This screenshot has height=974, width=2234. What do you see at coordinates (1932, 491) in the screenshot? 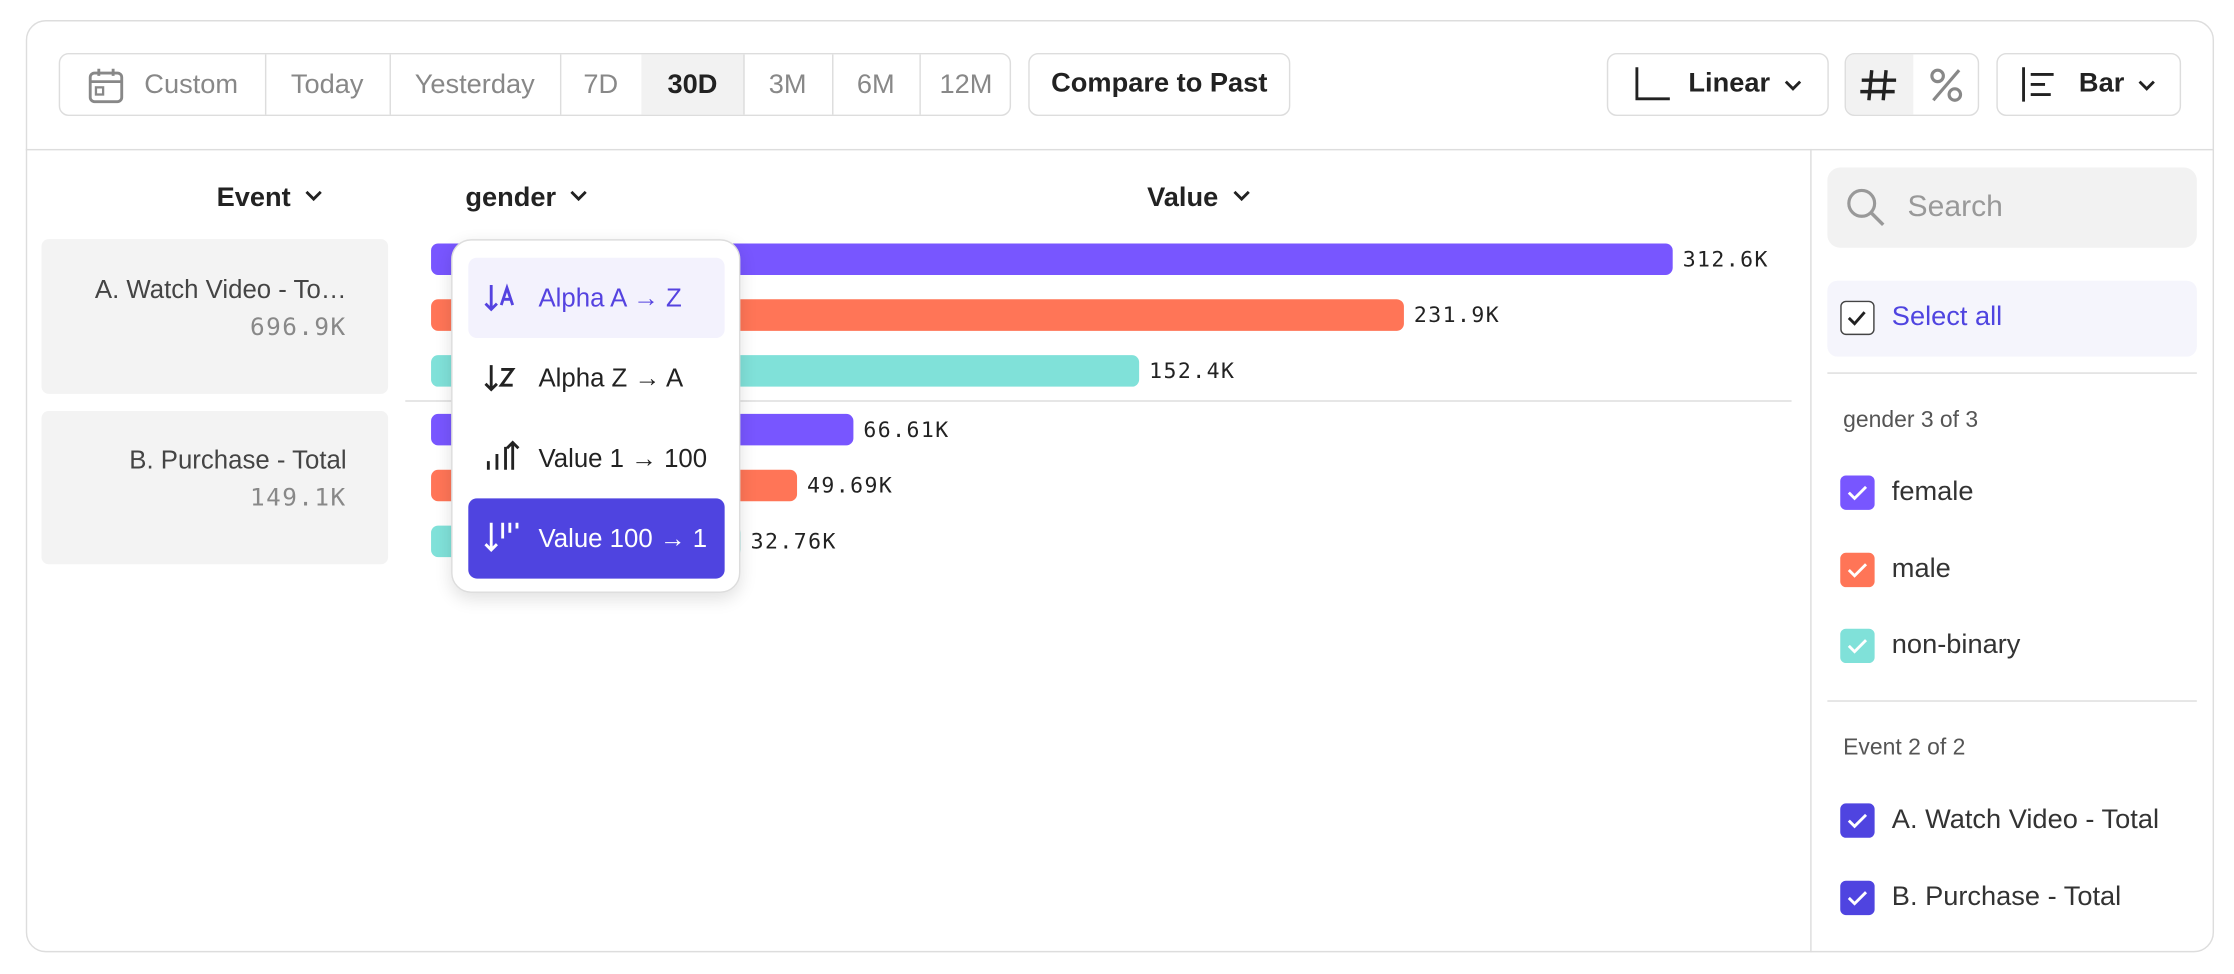
I see `filter-label: female` at bounding box center [1932, 491].